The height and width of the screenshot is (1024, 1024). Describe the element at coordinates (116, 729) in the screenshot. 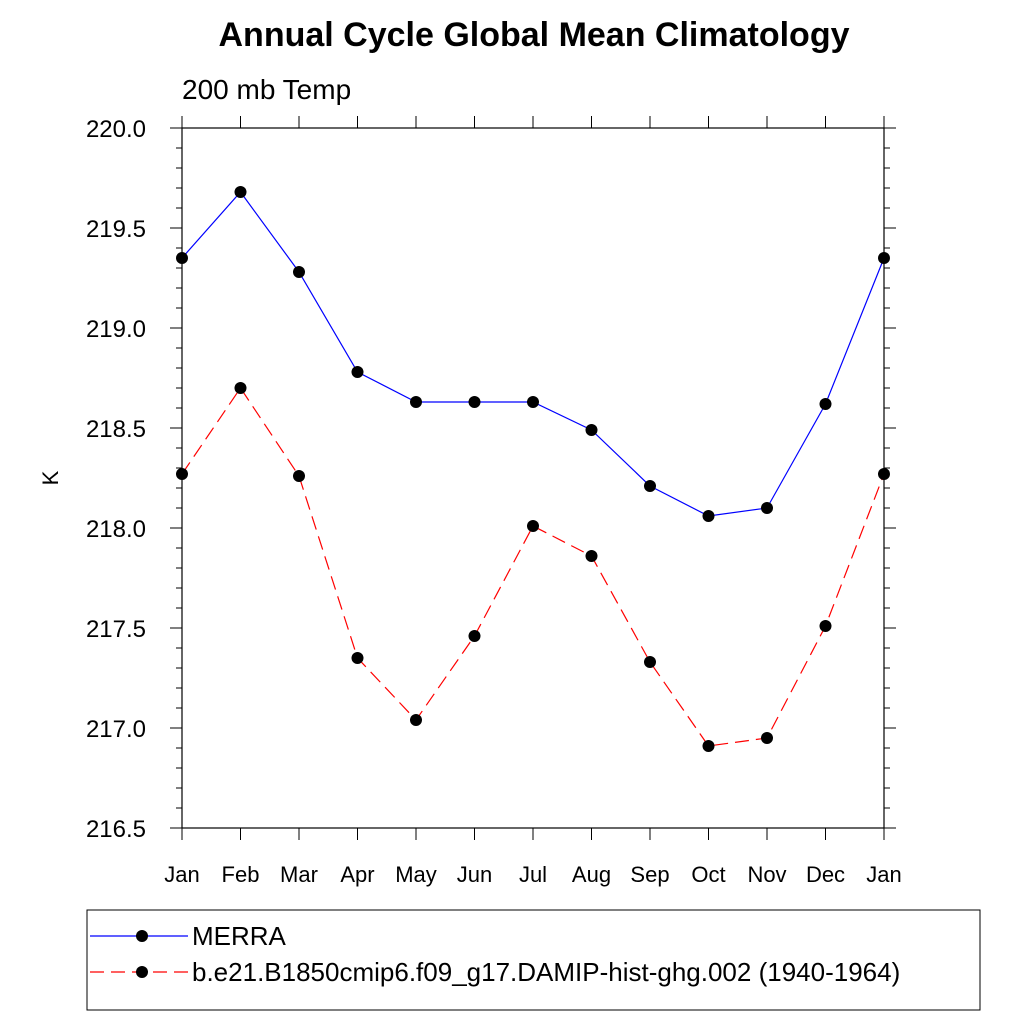

I see `y-tick-label: 217.0` at that location.